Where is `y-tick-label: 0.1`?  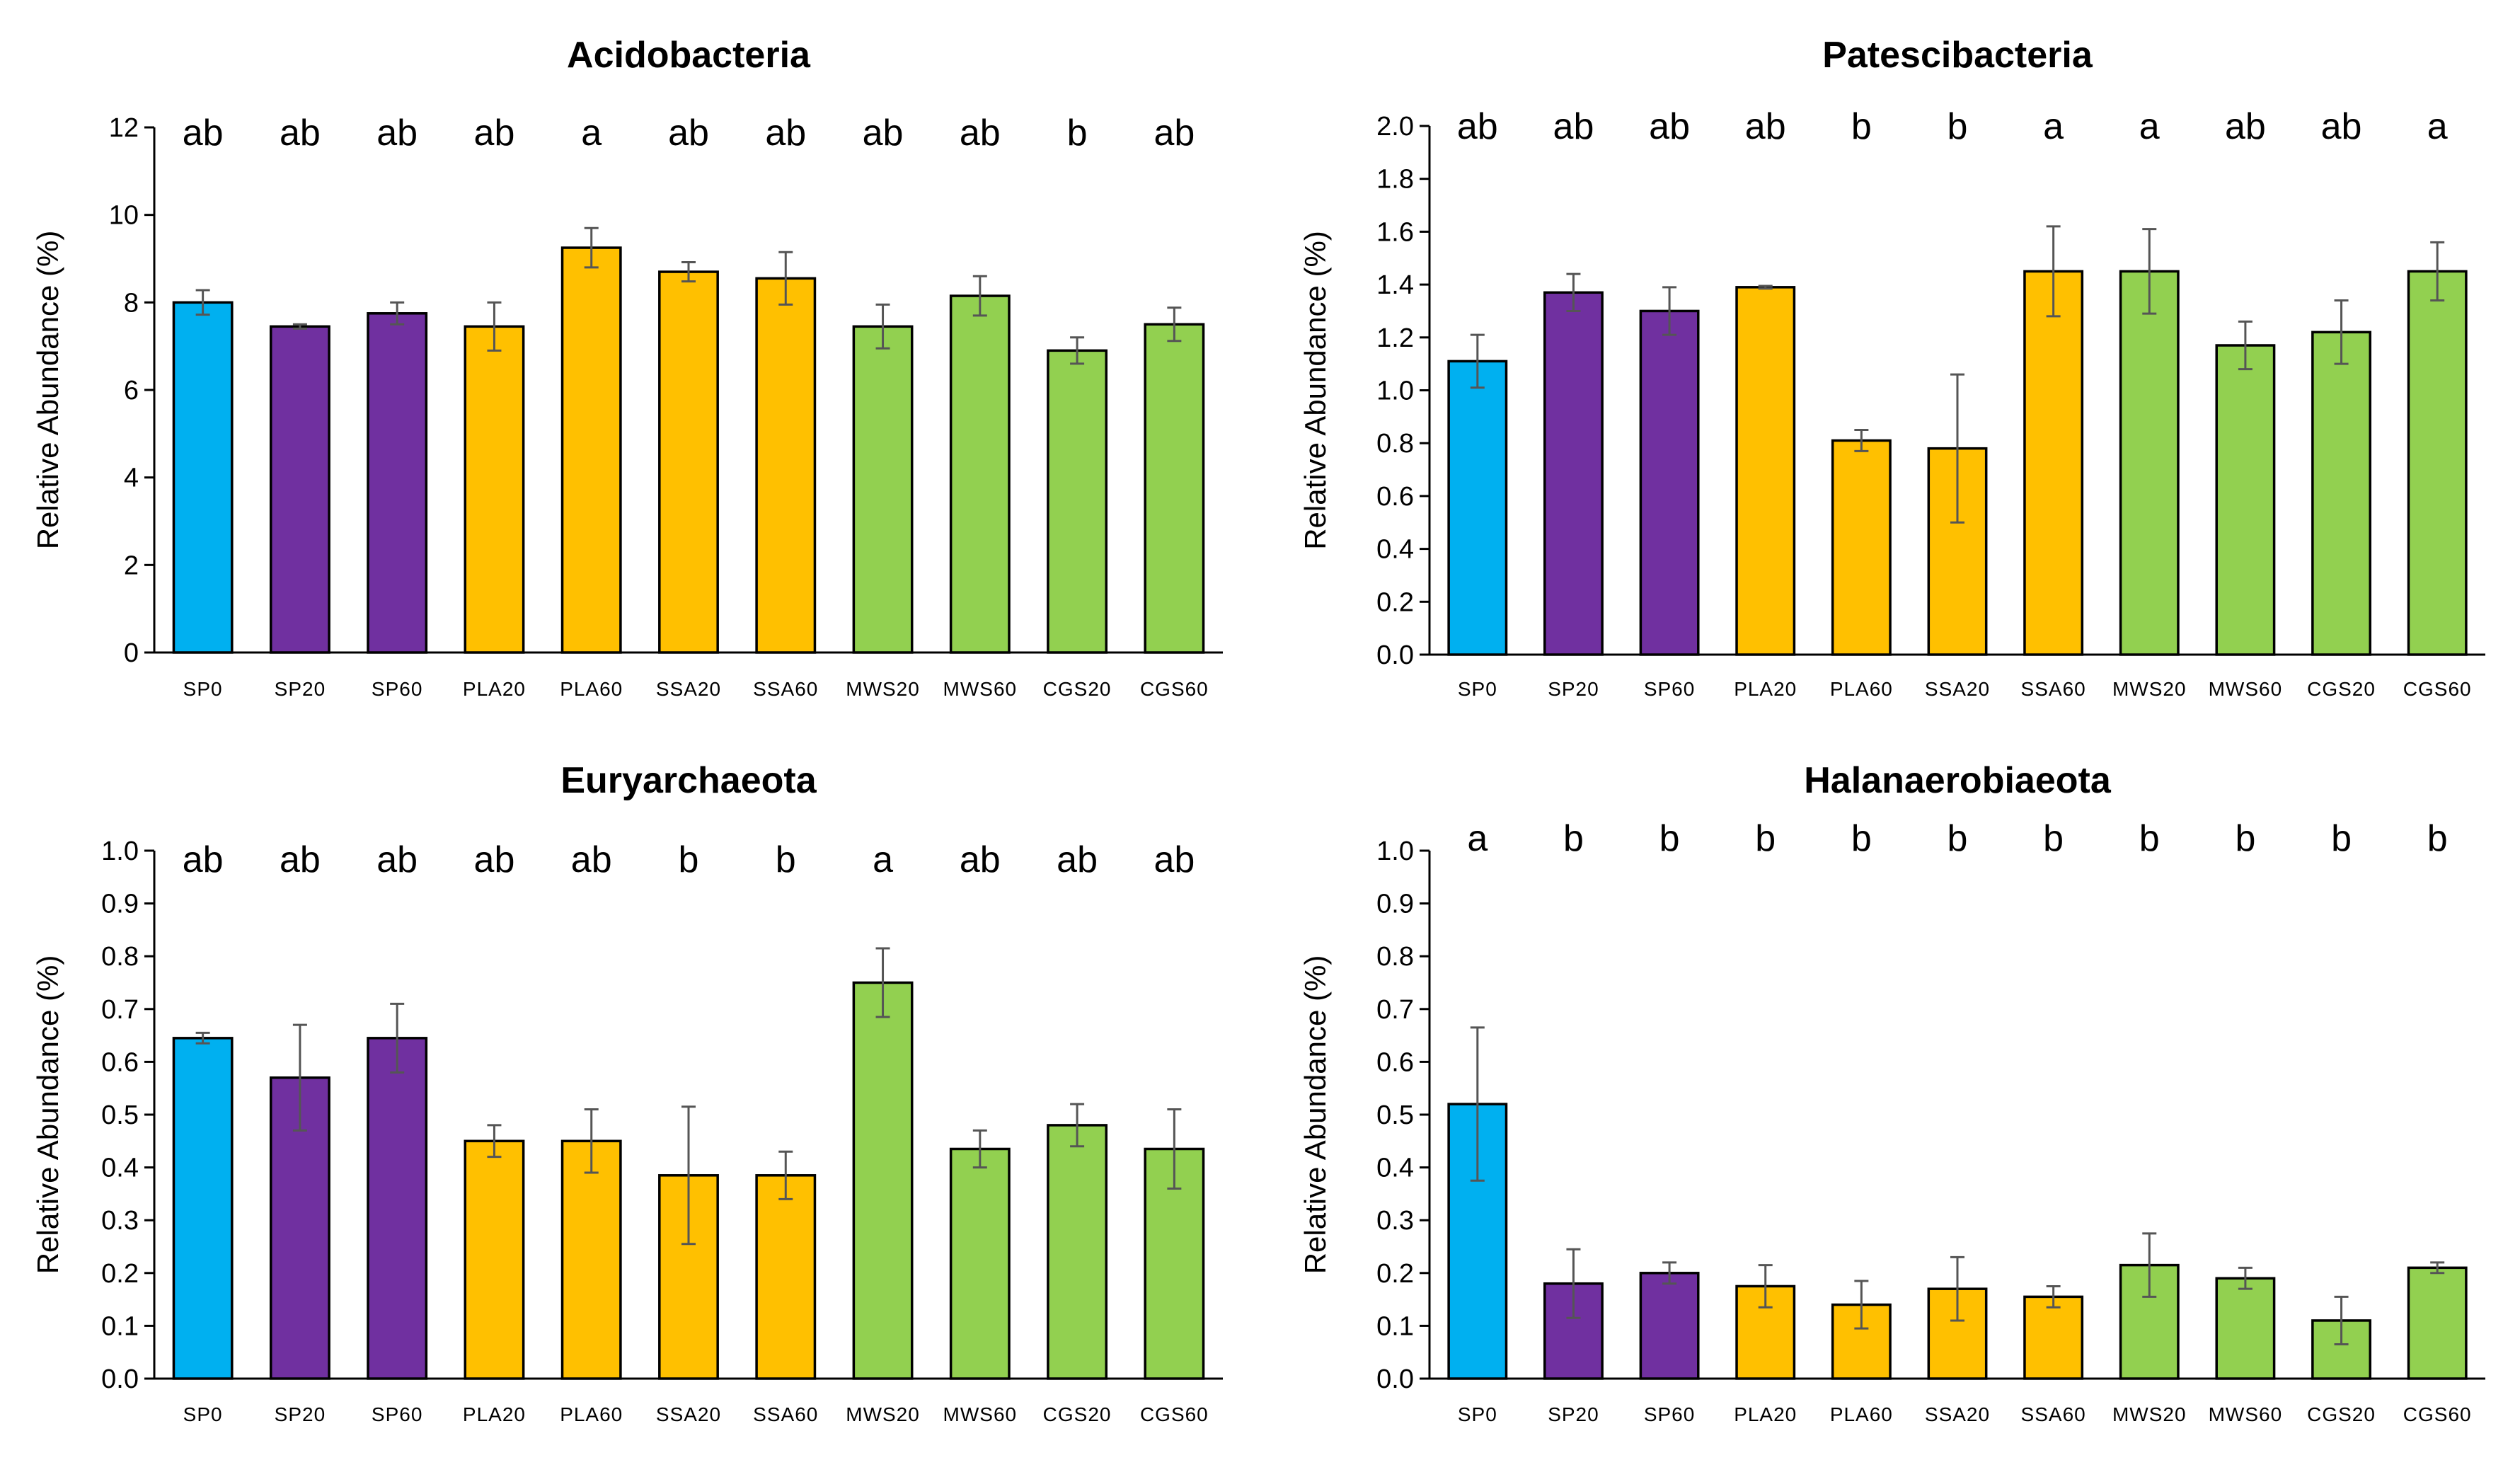 y-tick-label: 0.1 is located at coordinates (1395, 1326).